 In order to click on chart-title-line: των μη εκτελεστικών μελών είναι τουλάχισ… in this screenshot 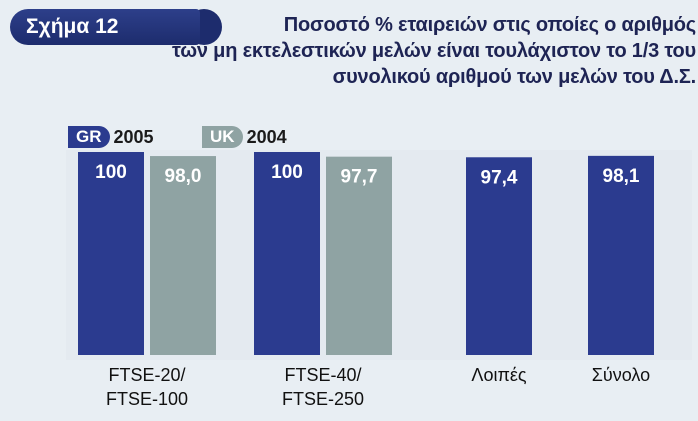, I will do `click(434, 51)`.